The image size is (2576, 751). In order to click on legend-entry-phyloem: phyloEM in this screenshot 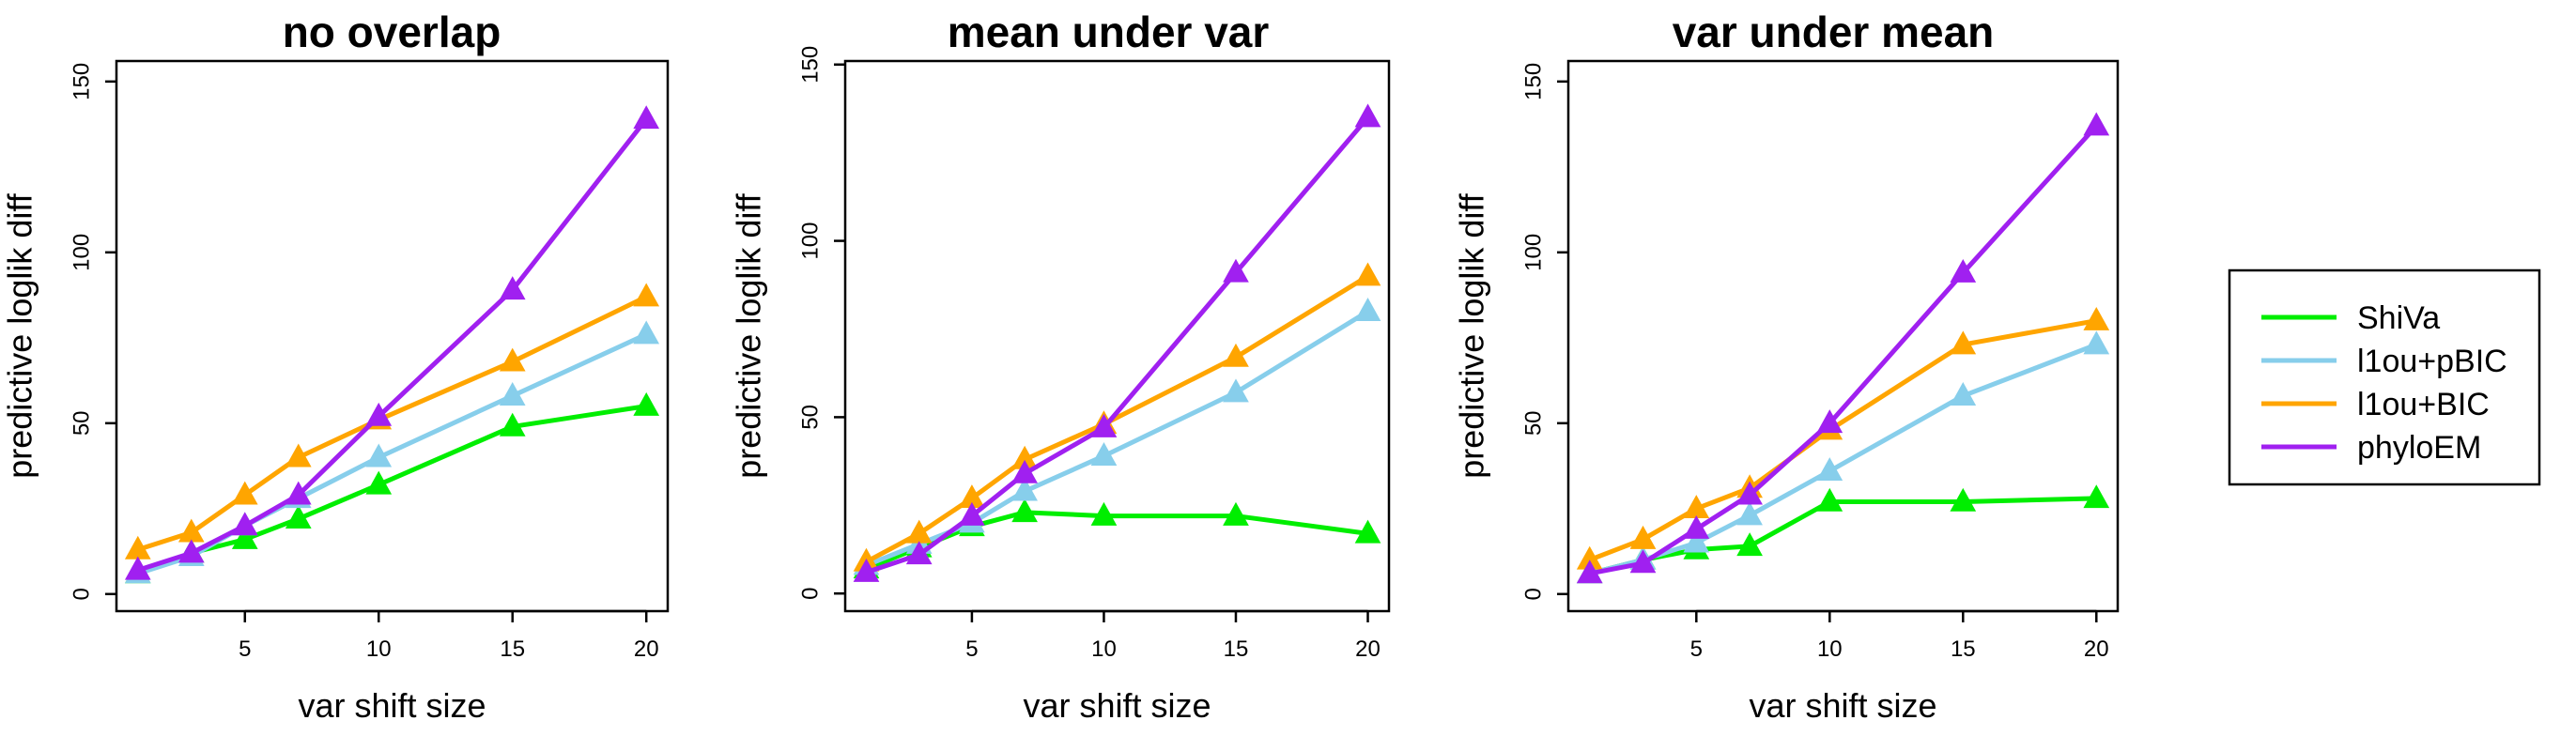, I will do `click(2371, 448)`.